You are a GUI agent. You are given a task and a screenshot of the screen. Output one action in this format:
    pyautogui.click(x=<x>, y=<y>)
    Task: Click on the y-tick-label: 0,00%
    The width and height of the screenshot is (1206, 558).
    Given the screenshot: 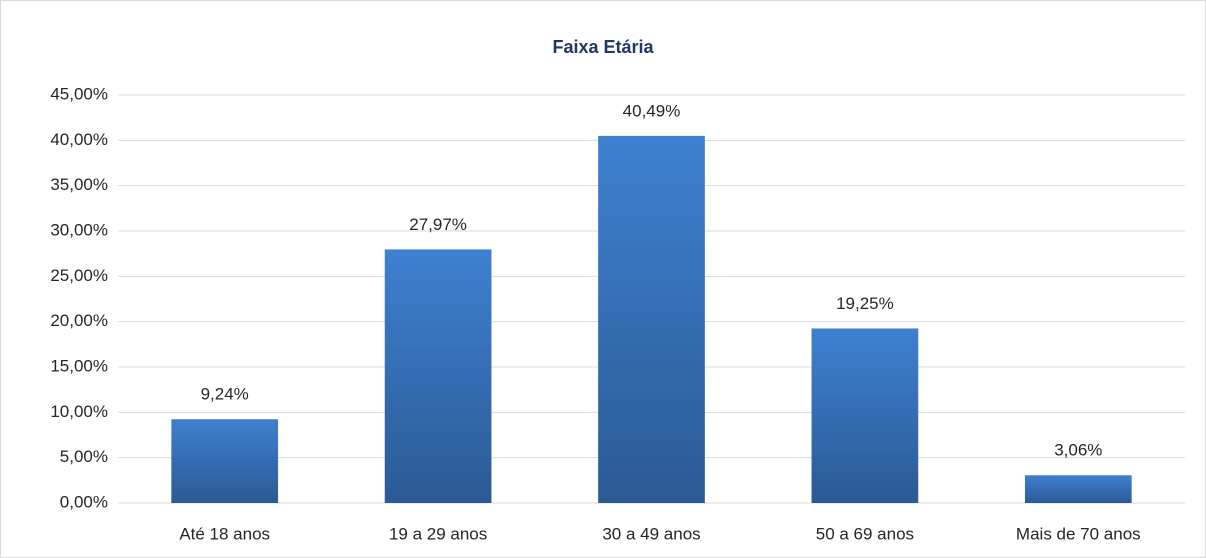 What is the action you would take?
    pyautogui.click(x=84, y=501)
    